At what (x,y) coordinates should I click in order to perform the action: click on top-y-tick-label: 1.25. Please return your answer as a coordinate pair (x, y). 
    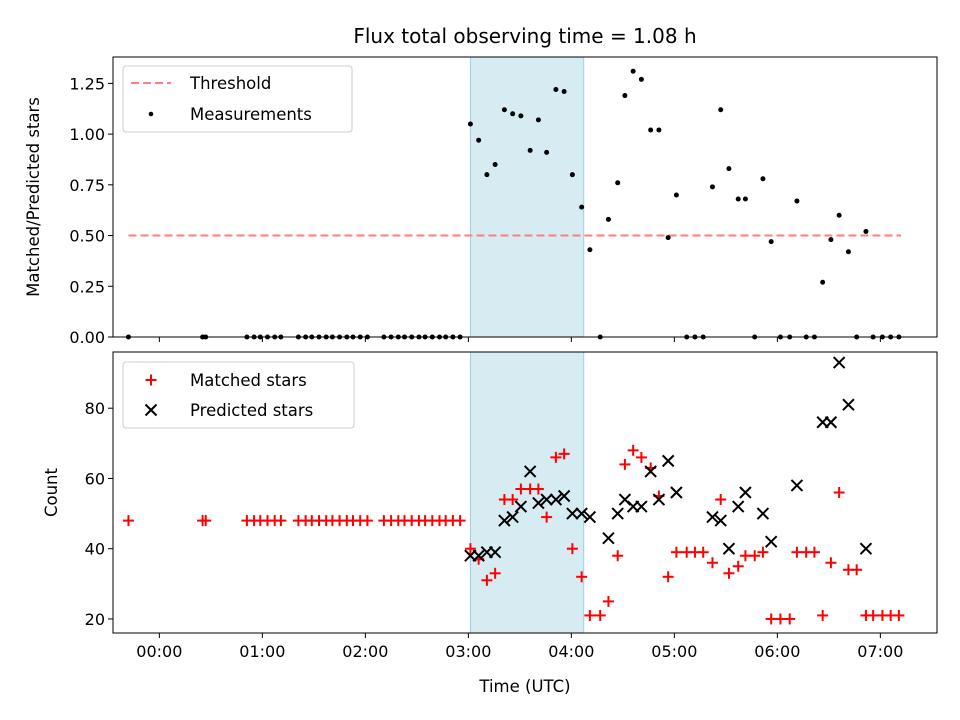
    Looking at the image, I should click on (87, 83).